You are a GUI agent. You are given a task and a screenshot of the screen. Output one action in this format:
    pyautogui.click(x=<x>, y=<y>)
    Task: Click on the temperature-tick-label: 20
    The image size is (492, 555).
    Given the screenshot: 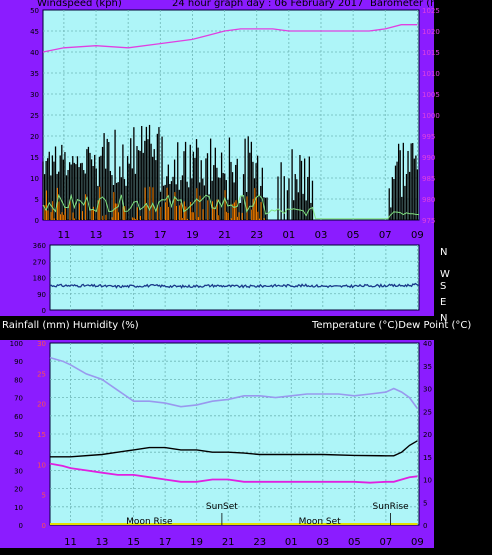 What is the action you would take?
    pyautogui.click(x=427, y=435)
    